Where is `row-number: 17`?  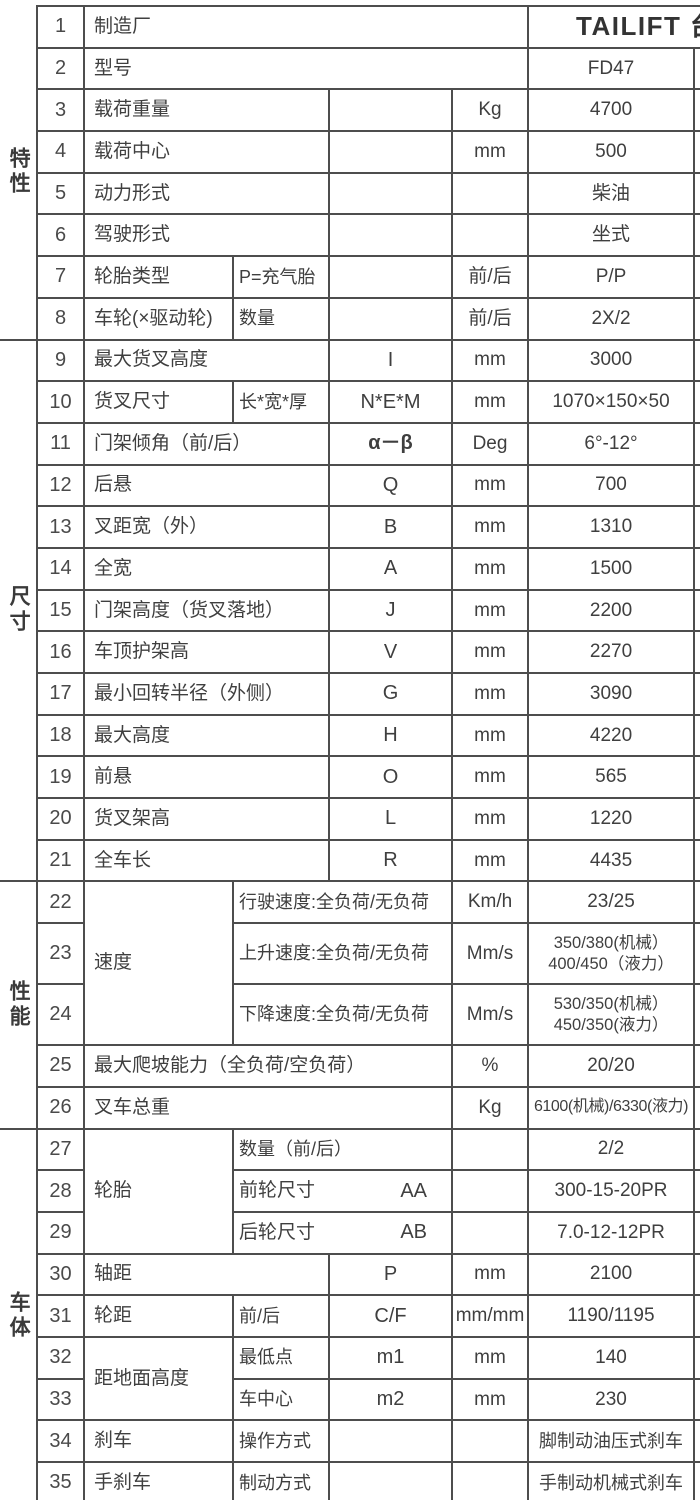 row-number: 17 is located at coordinates (60, 694).